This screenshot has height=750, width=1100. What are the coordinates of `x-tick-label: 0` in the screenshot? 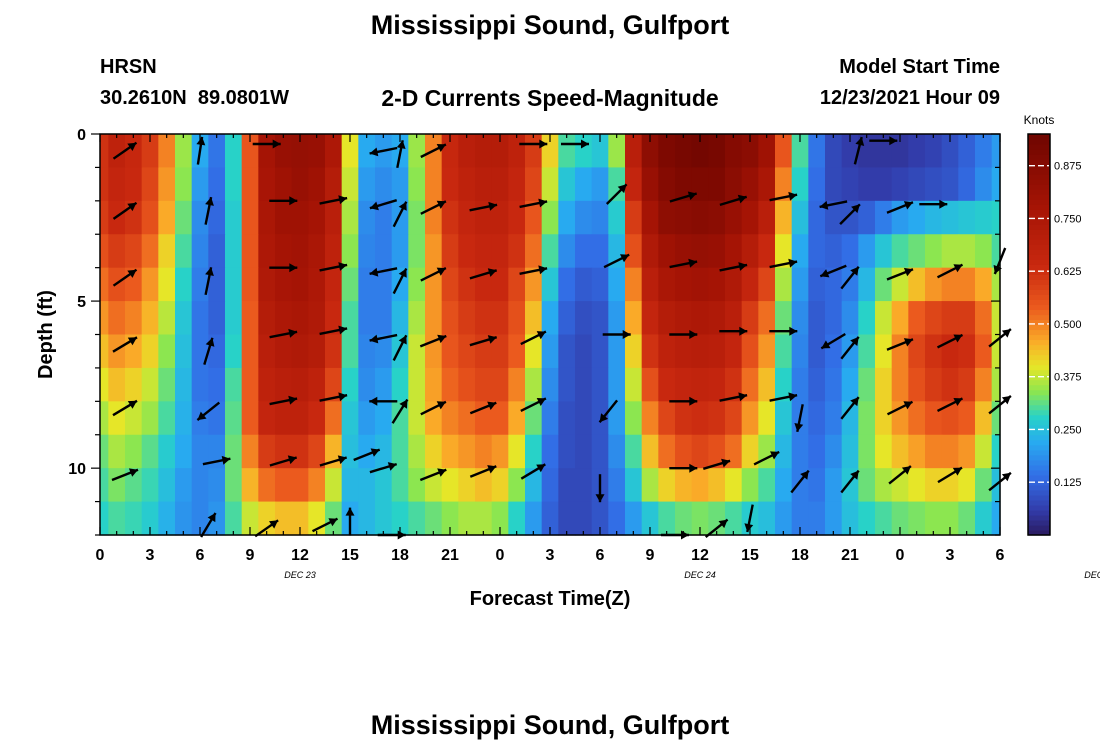 It's located at (100, 555).